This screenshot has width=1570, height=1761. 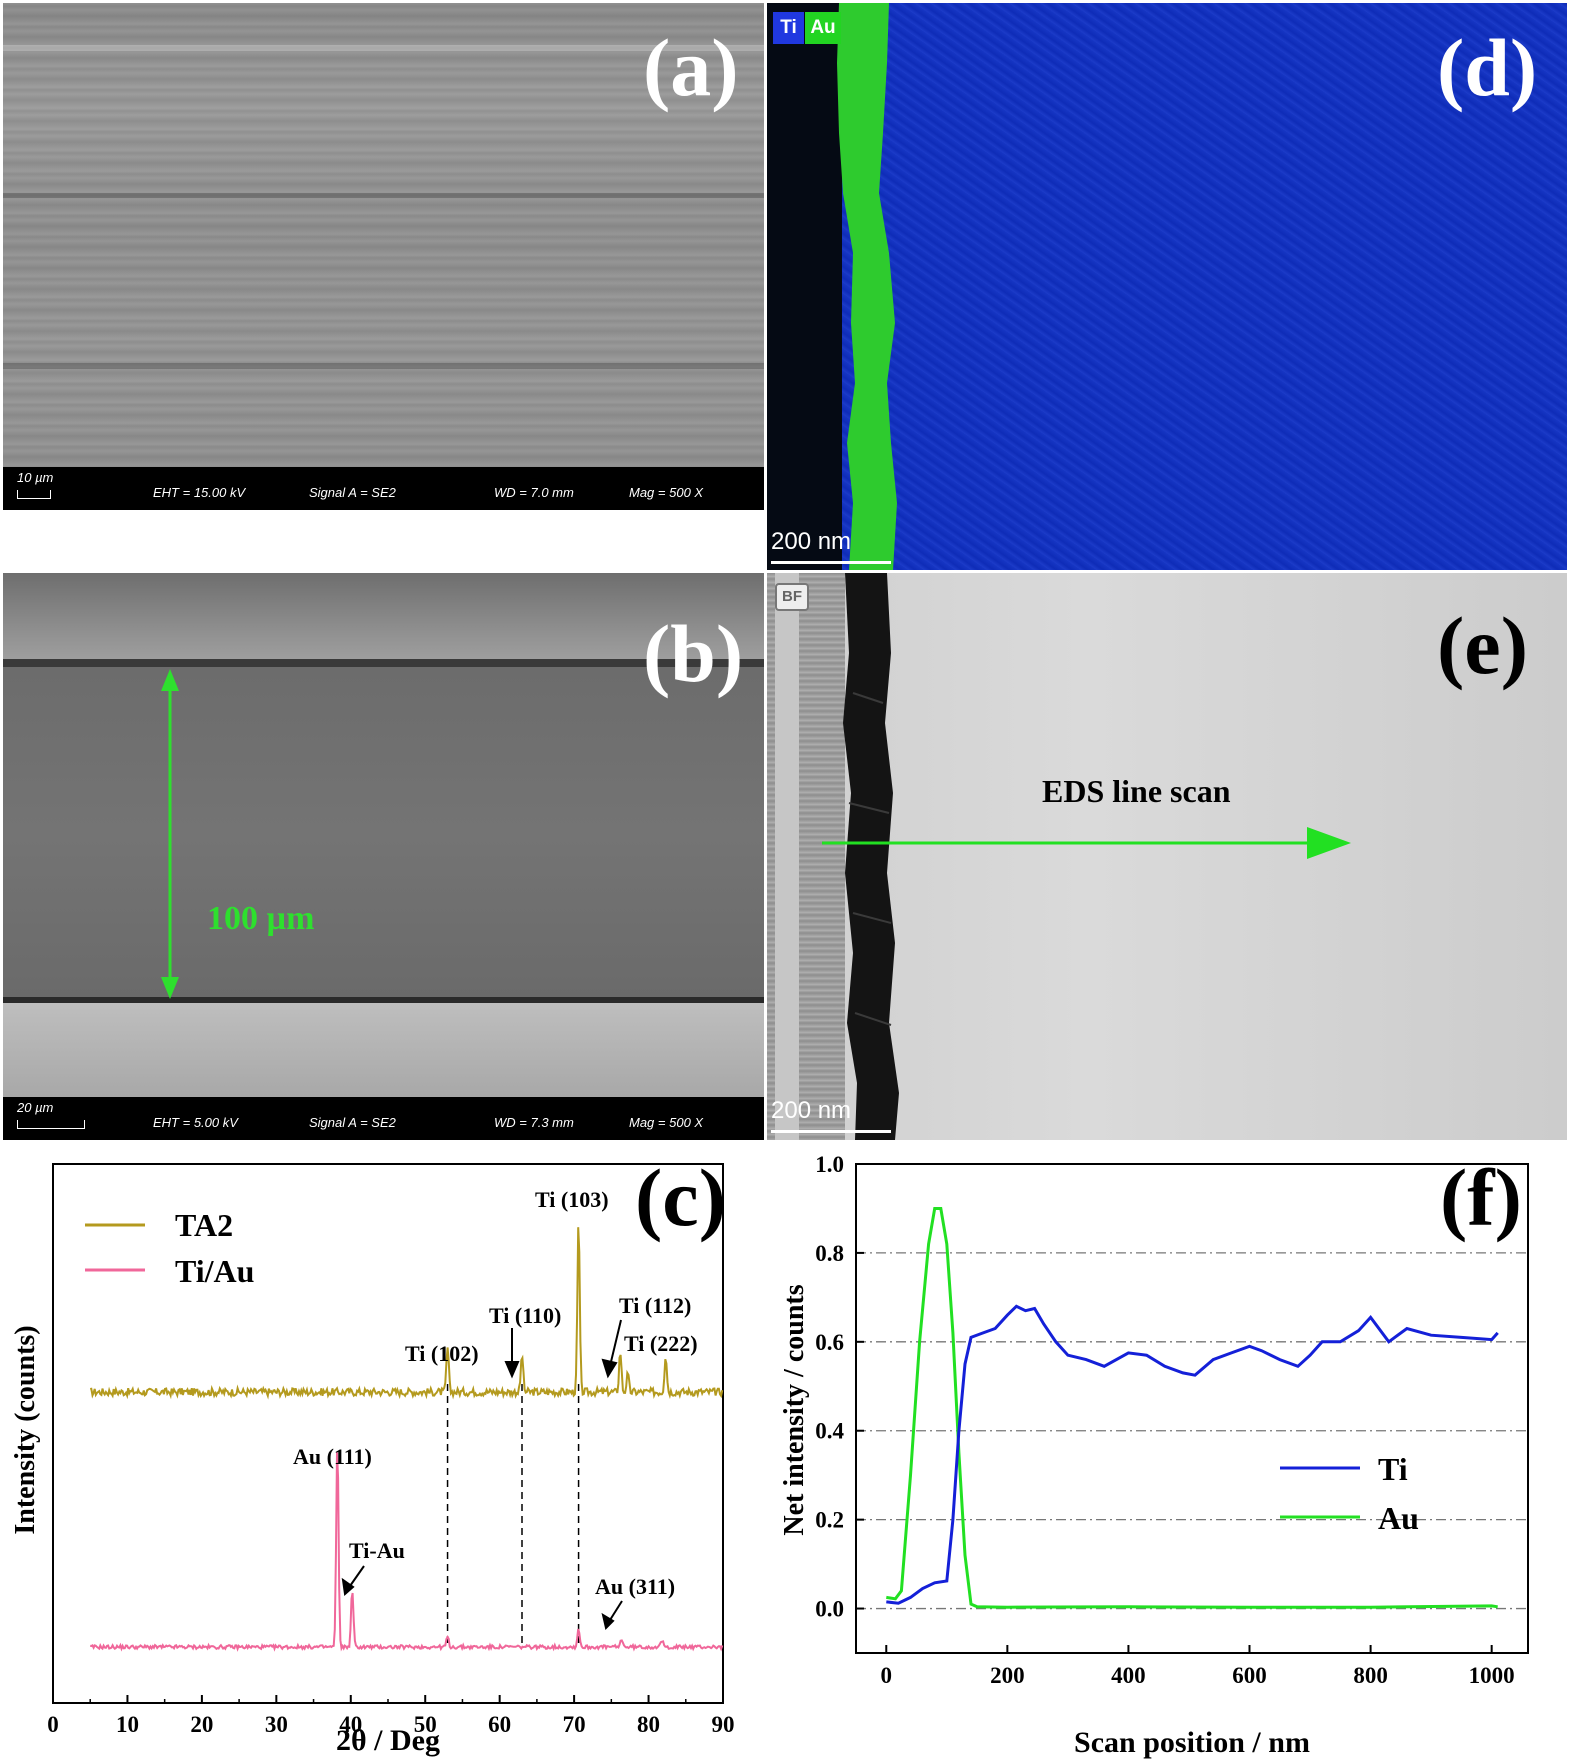 I want to click on dashed-guides, so click(x=513, y=1514).